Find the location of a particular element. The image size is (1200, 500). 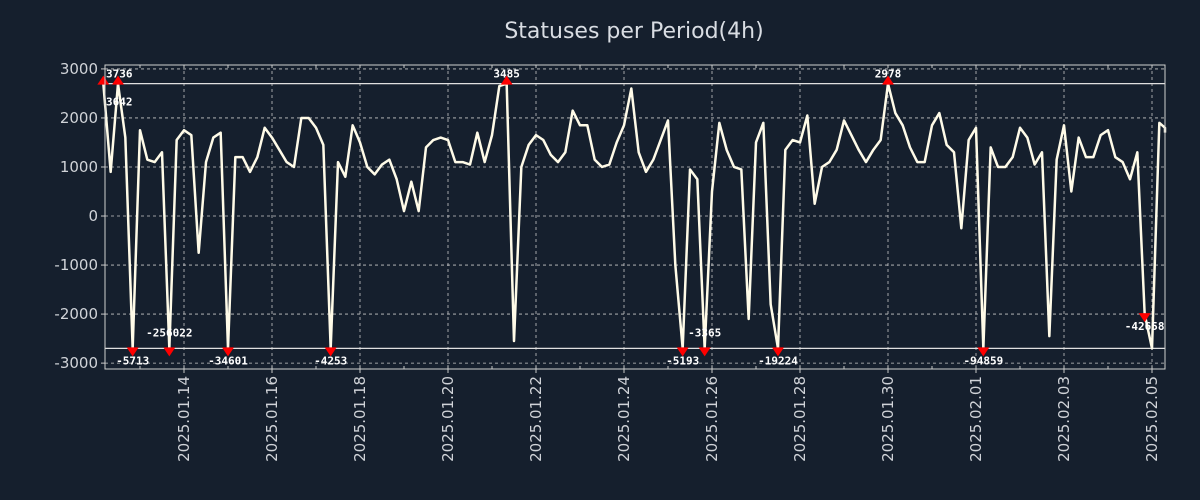

outlier-label: -94859 is located at coordinates (983, 360).